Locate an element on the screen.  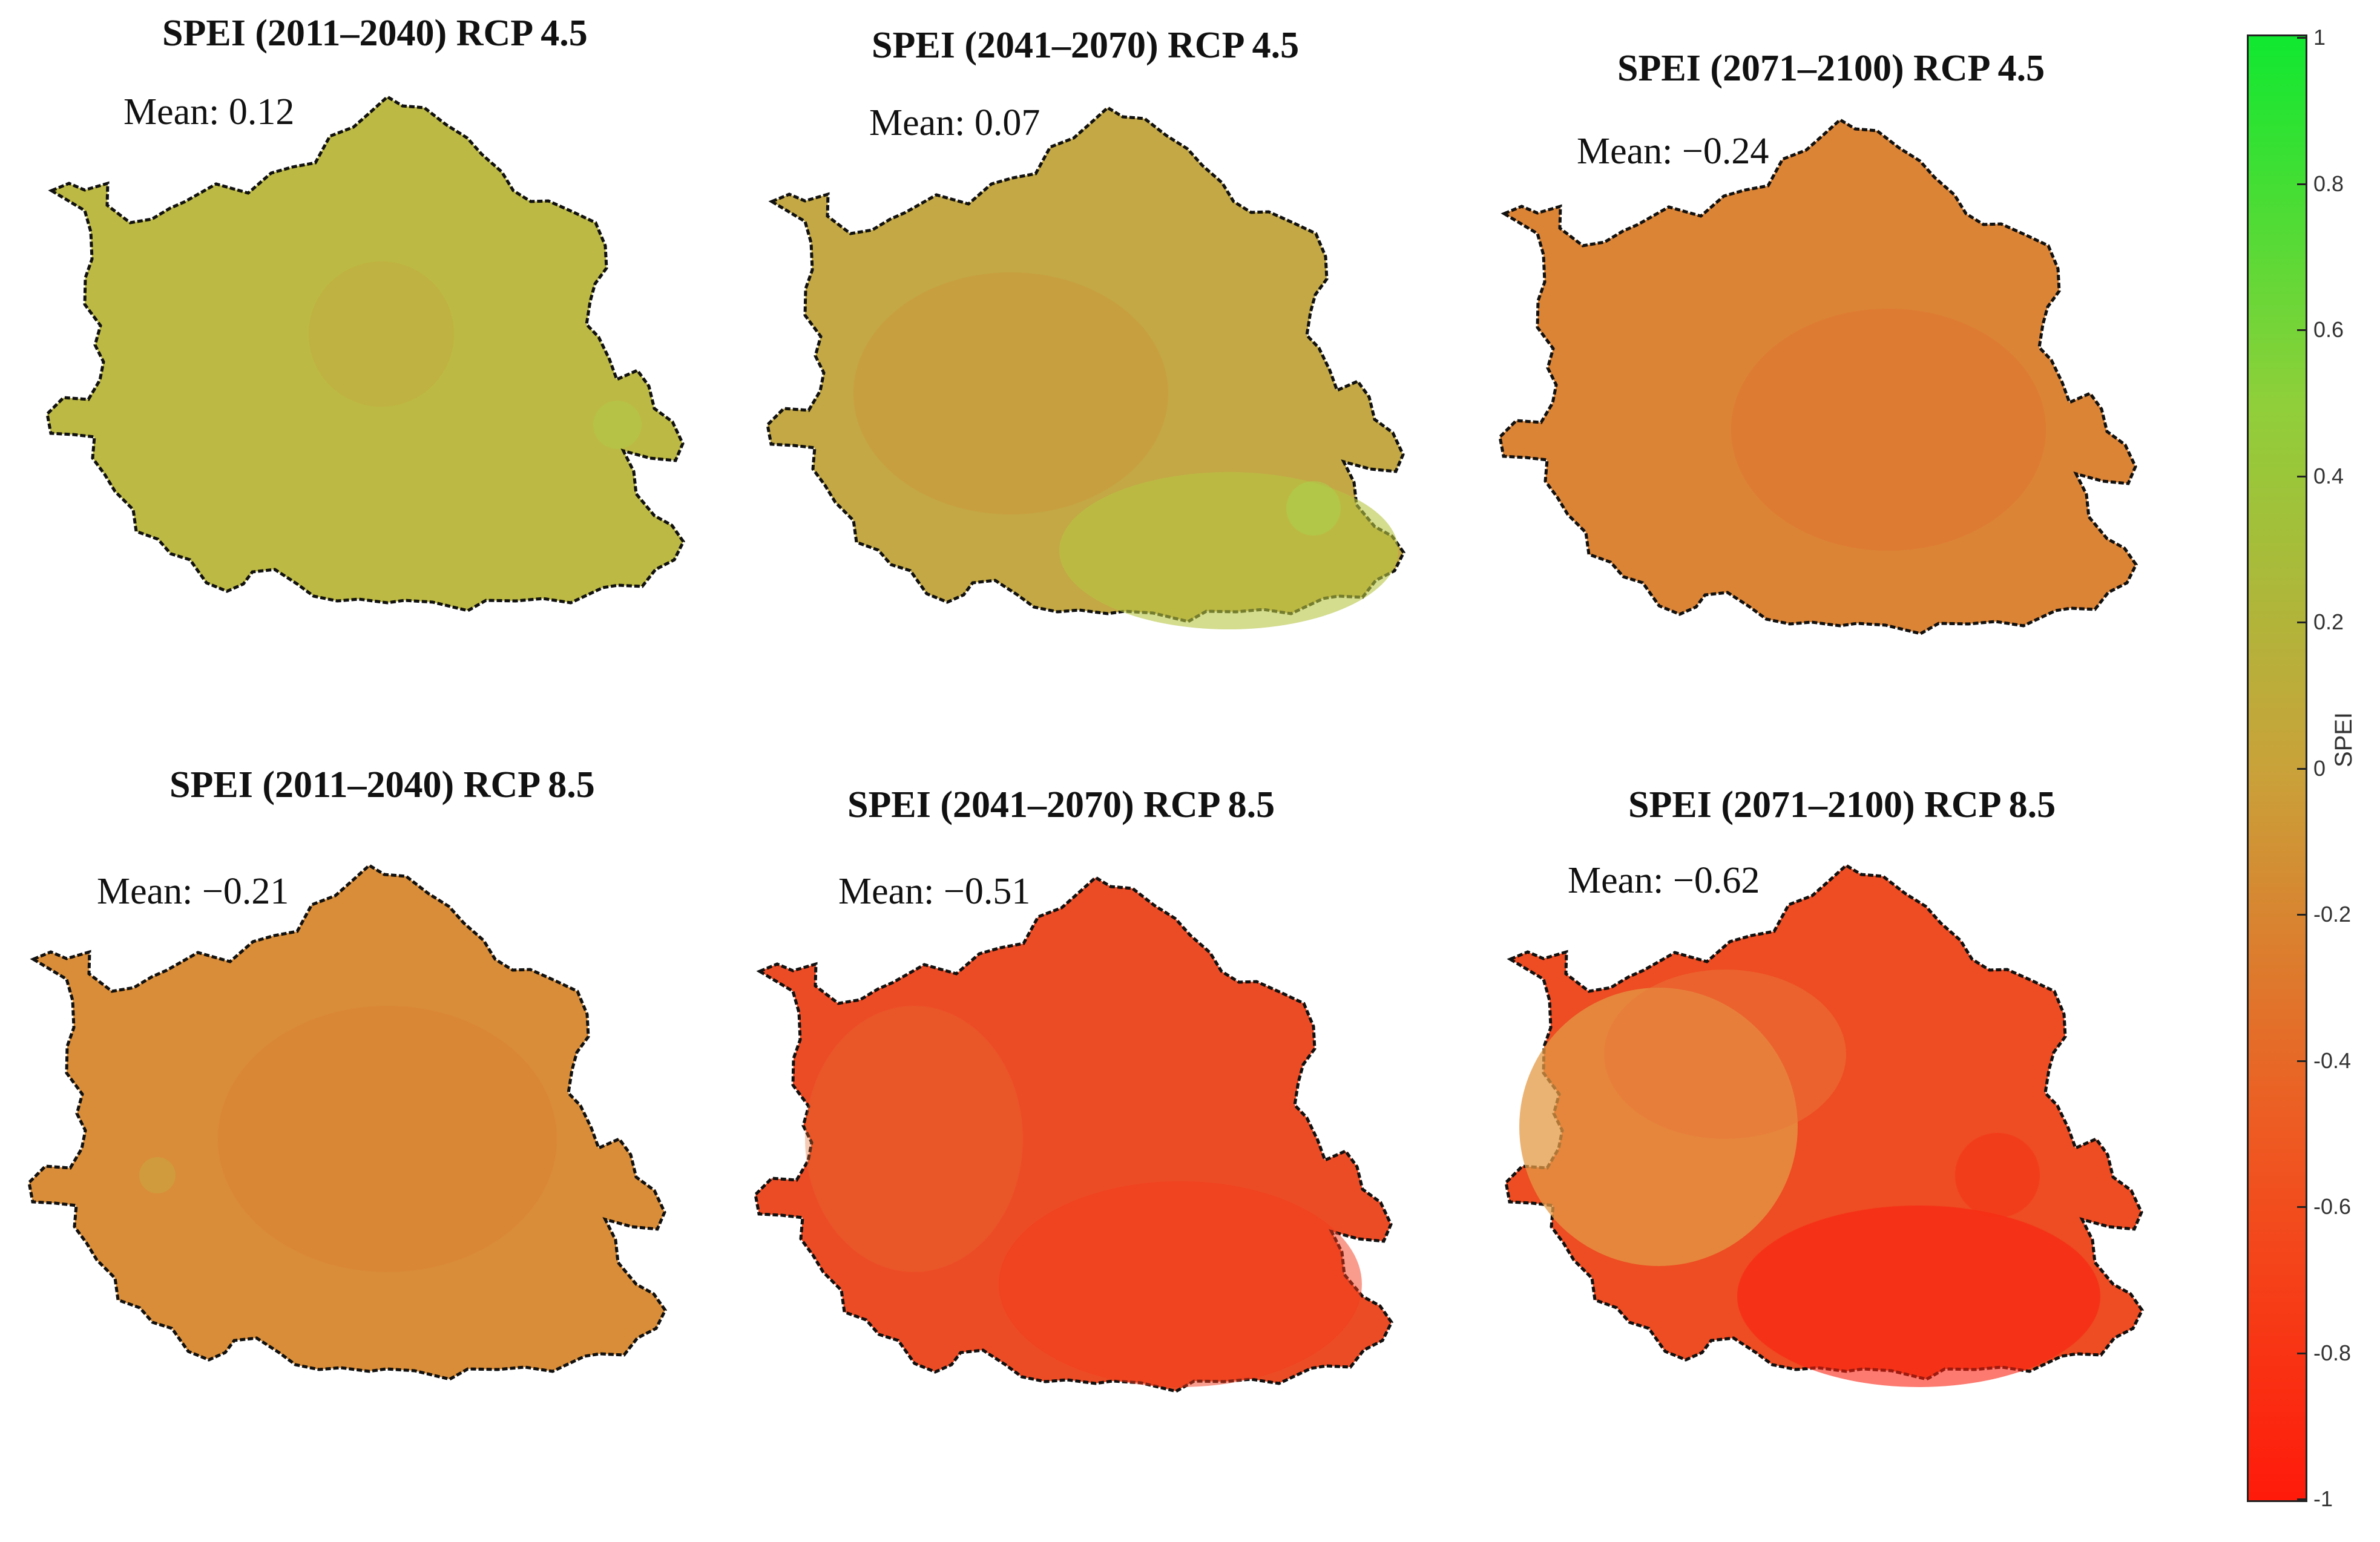
panel-4-title: SPEI (2011–2040) RCP 8.5 is located at coordinates (382, 784).